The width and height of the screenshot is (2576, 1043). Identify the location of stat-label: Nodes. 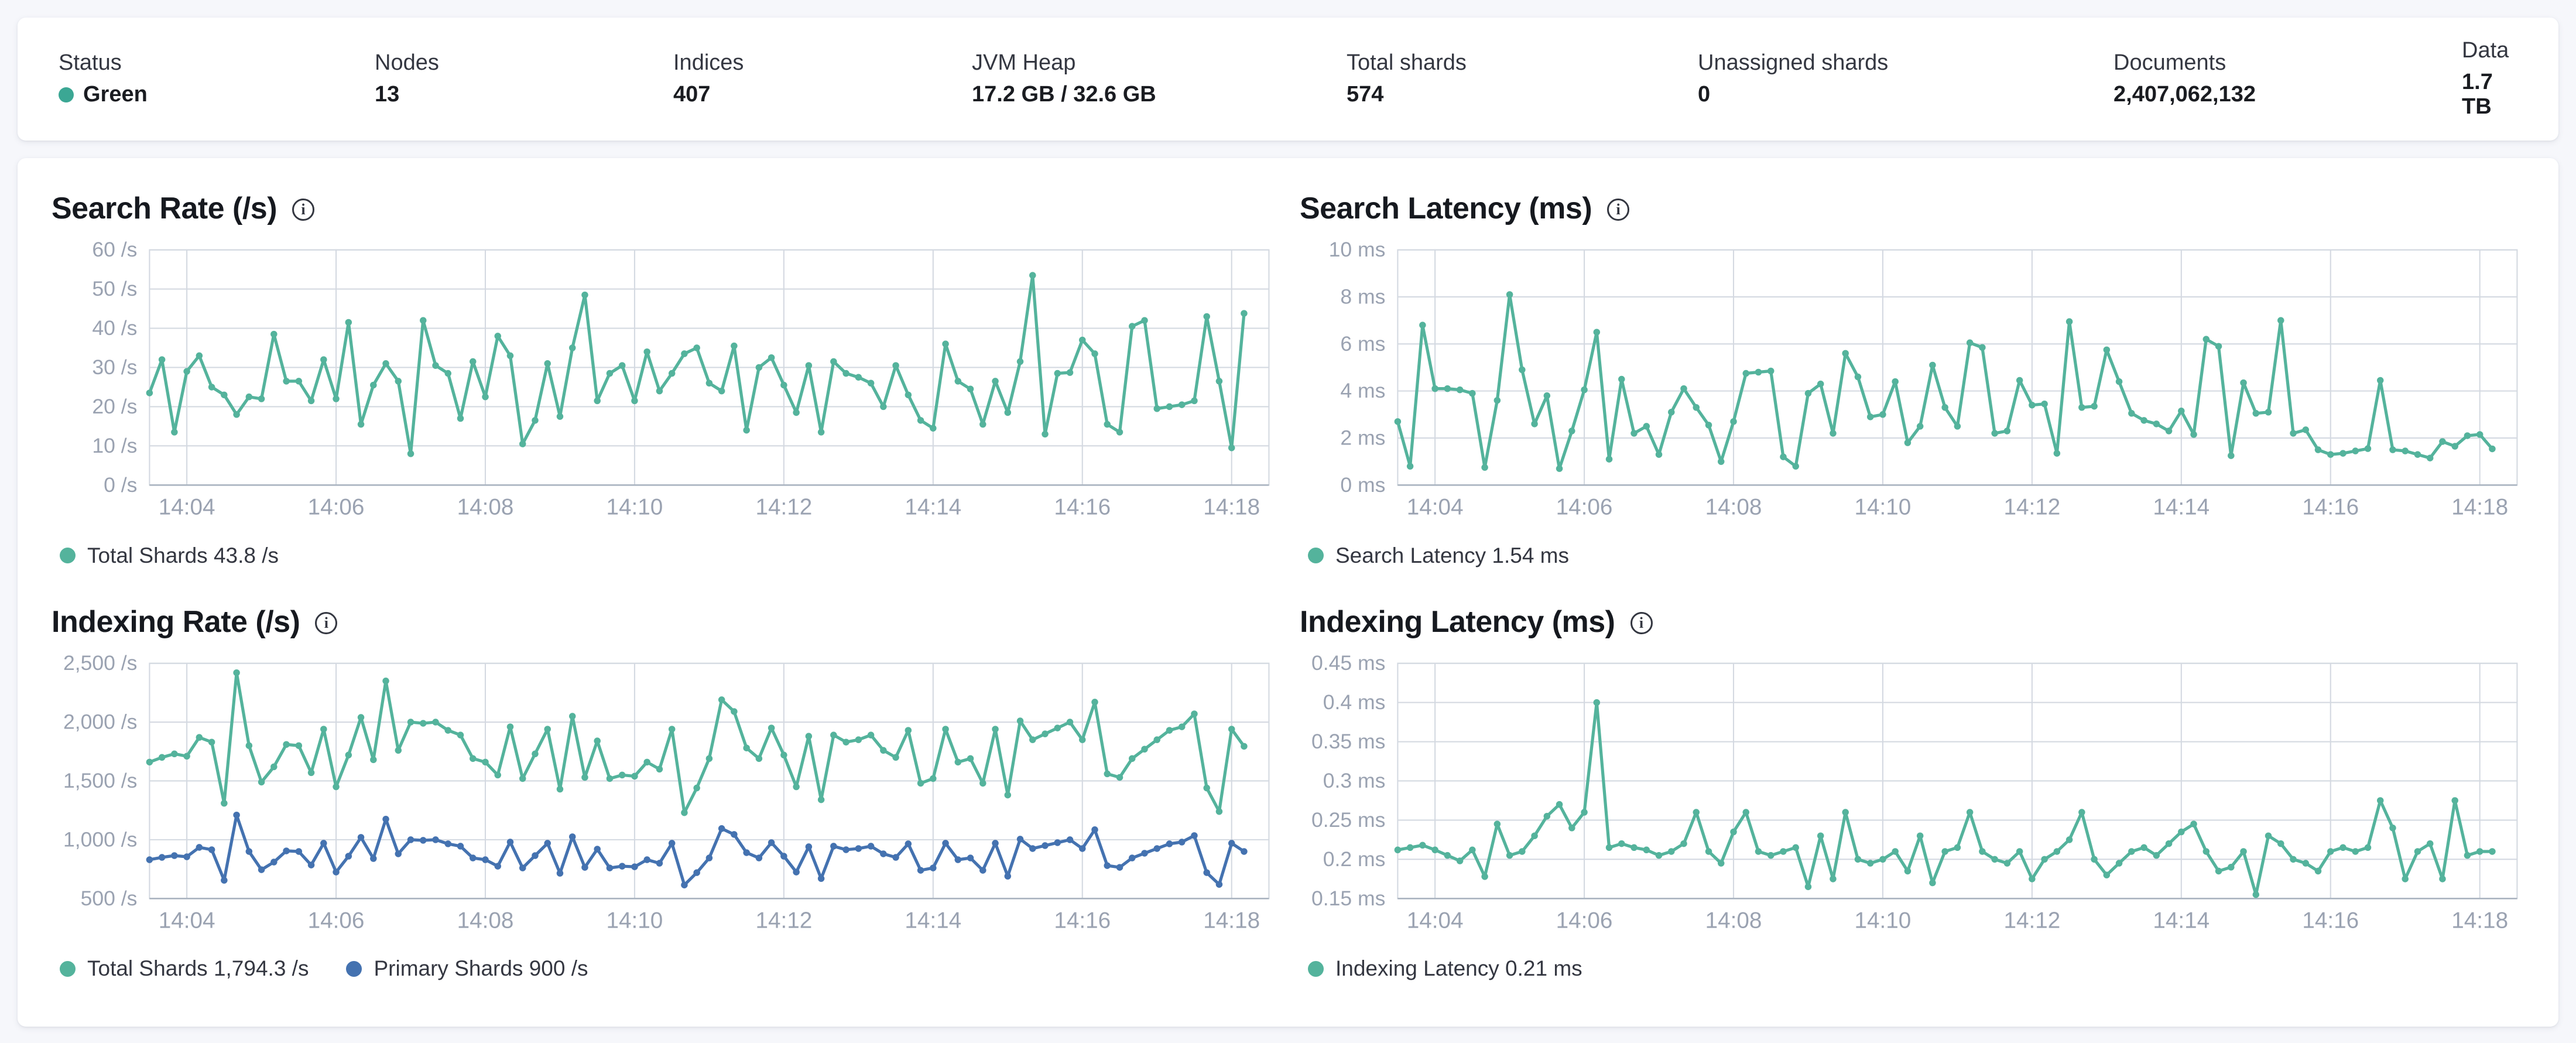
(407, 63).